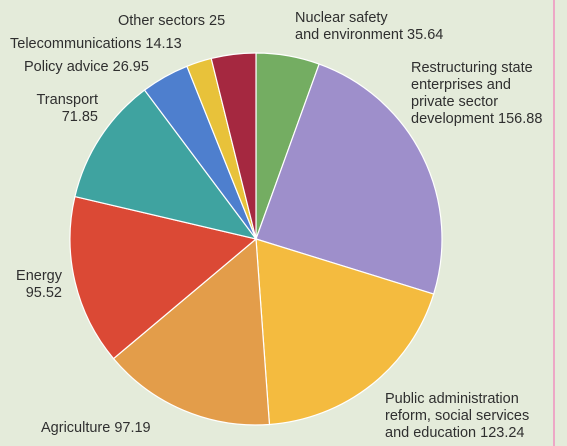  What do you see at coordinates (191, 331) in the screenshot?
I see `pie-slice-agriculture` at bounding box center [191, 331].